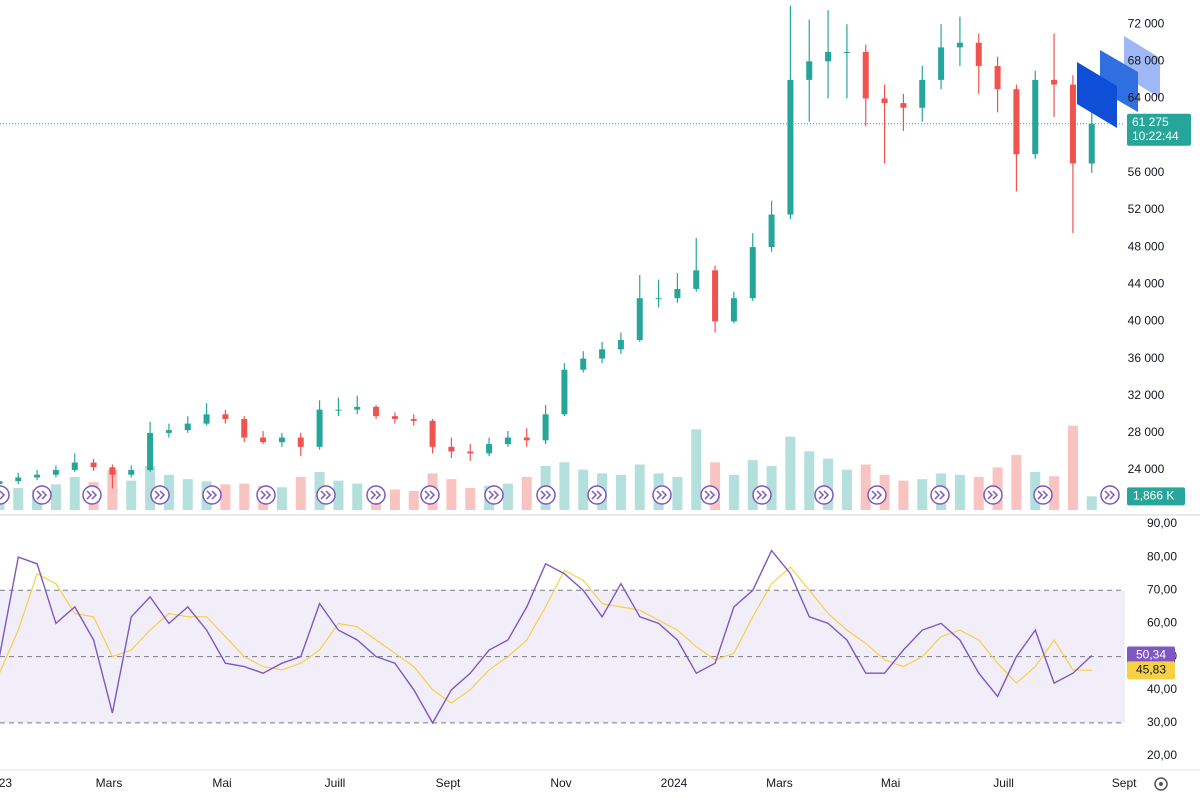 This screenshot has width=1200, height=805. What do you see at coordinates (1146, 321) in the screenshot?
I see `y-tick-label: 40 000` at bounding box center [1146, 321].